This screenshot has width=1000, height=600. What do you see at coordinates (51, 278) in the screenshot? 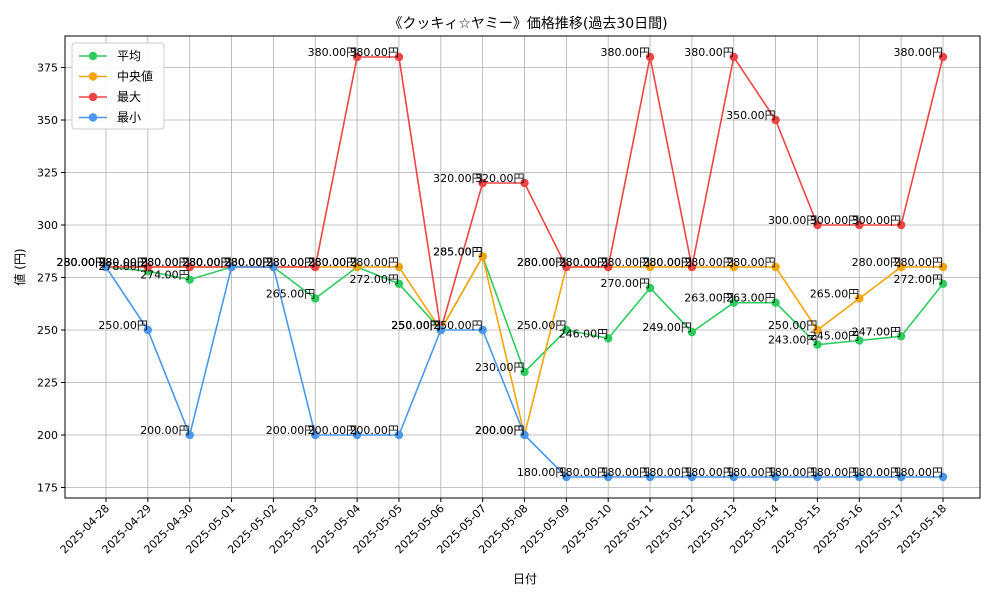
I see `y-axis-ticks: 175 200 225 250 275 300 325 350 375` at bounding box center [51, 278].